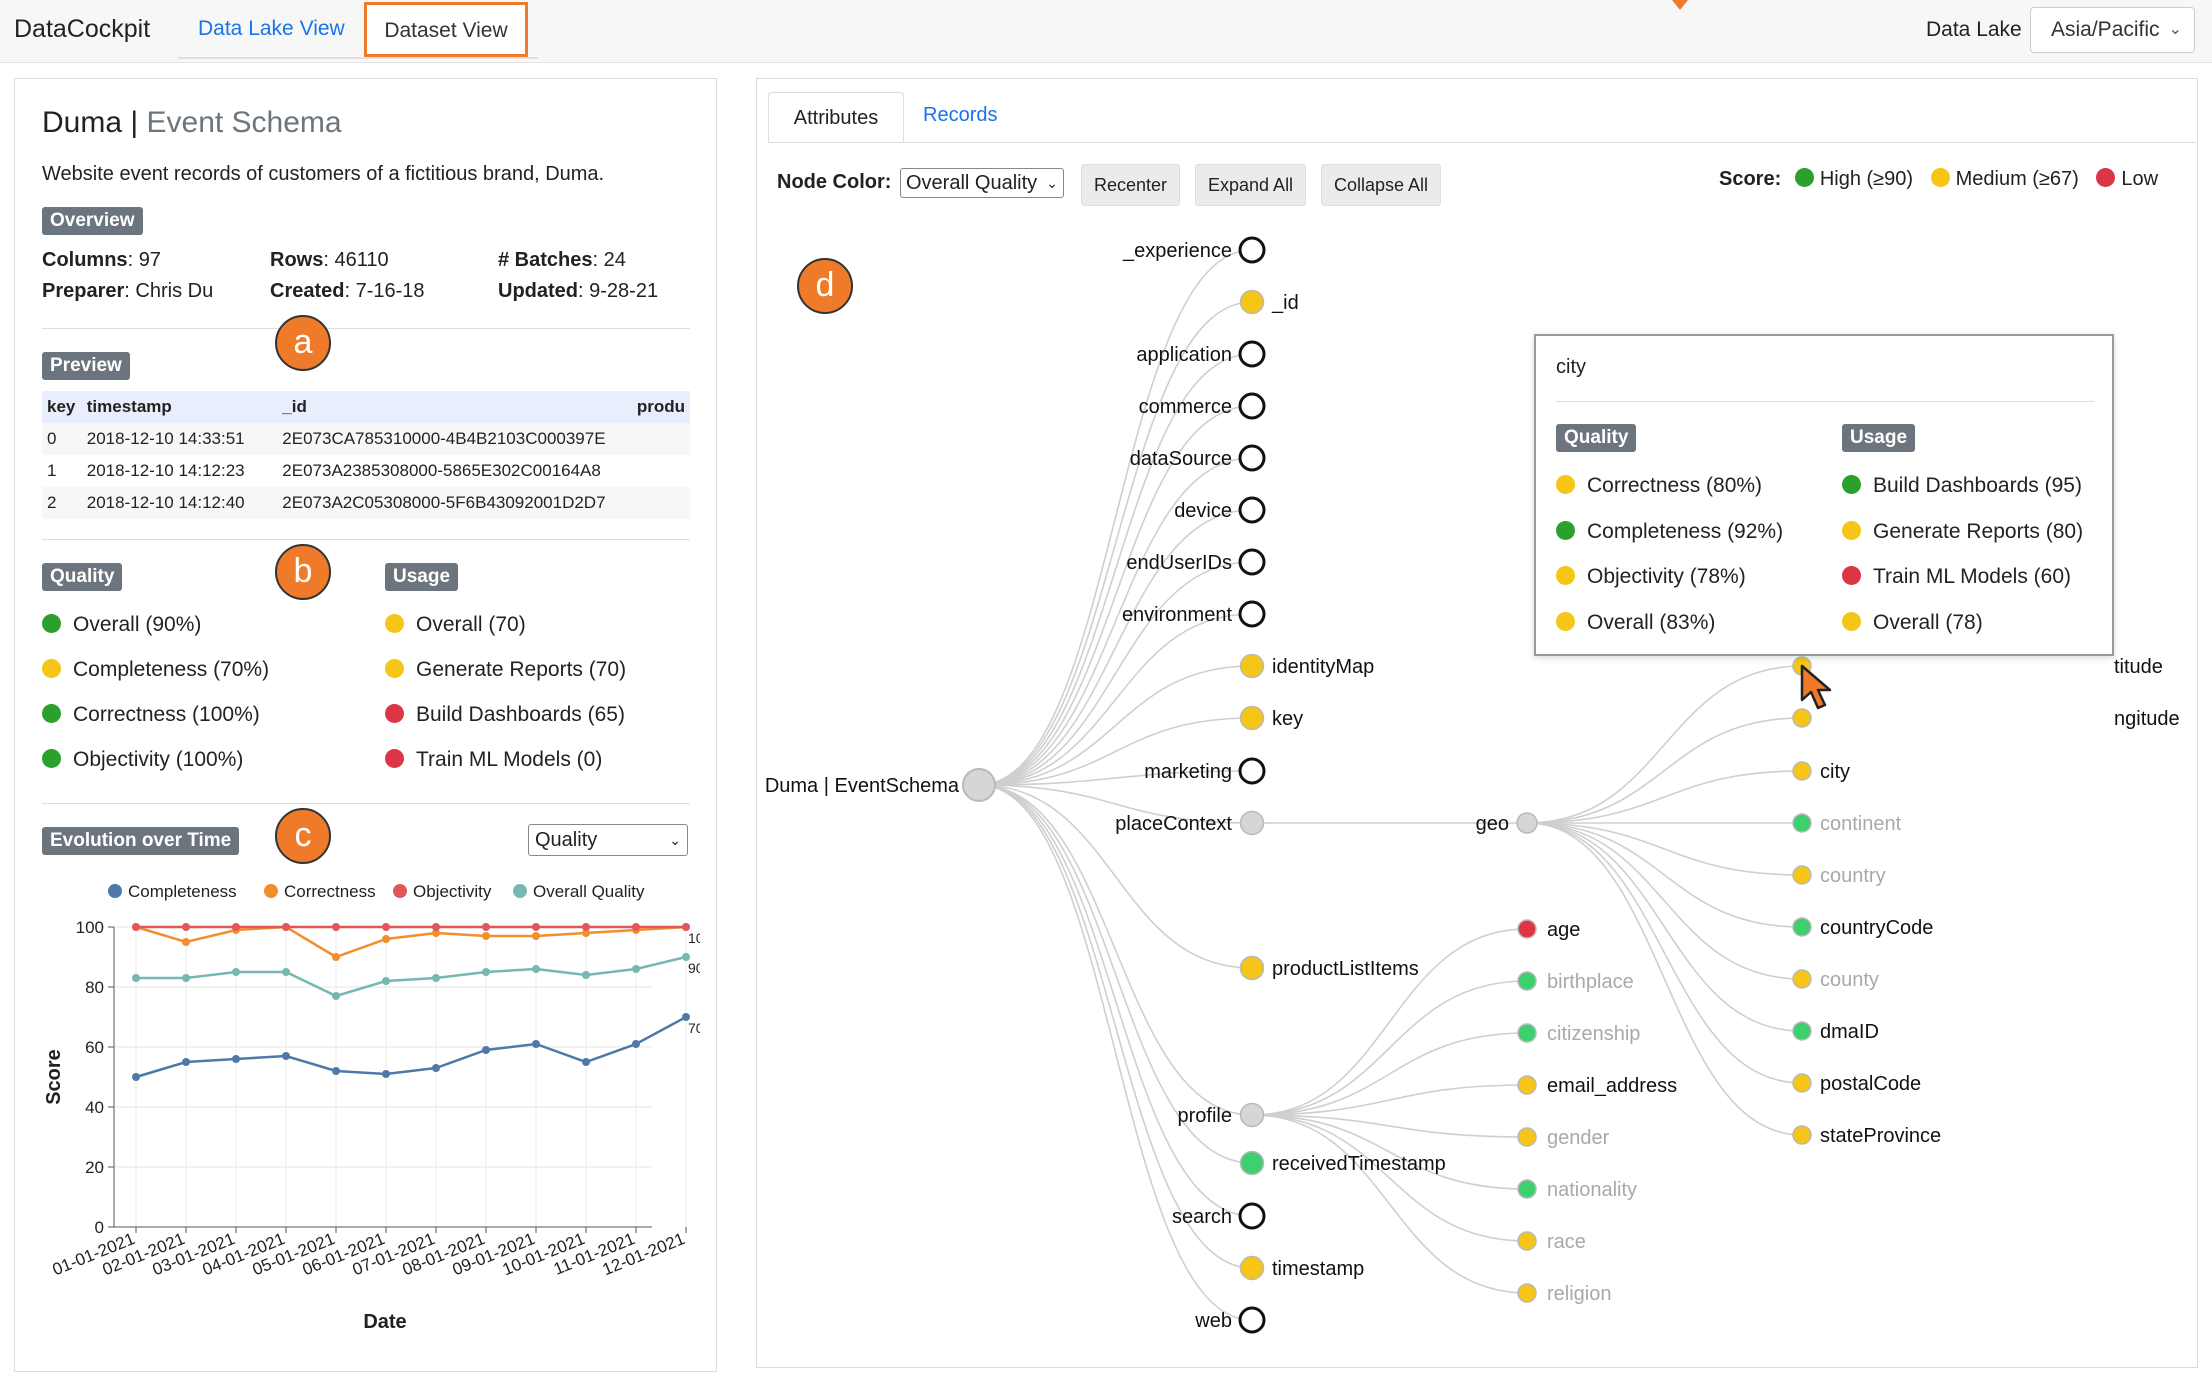  What do you see at coordinates (179, 439) in the screenshot?
I see `table-cell: 2018-12-10 14:33:51` at bounding box center [179, 439].